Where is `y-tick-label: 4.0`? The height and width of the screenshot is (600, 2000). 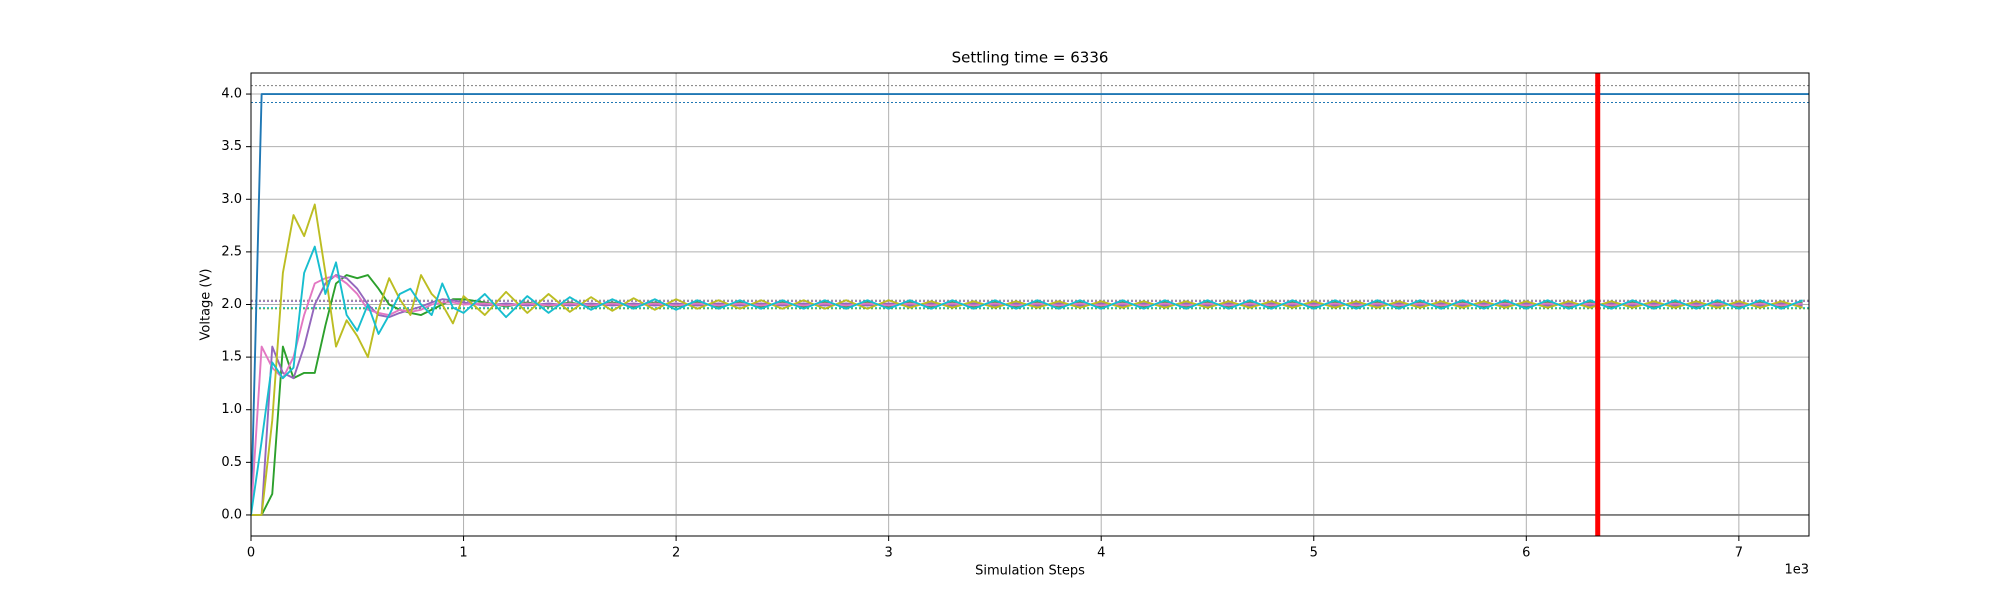 y-tick-label: 4.0 is located at coordinates (231, 94).